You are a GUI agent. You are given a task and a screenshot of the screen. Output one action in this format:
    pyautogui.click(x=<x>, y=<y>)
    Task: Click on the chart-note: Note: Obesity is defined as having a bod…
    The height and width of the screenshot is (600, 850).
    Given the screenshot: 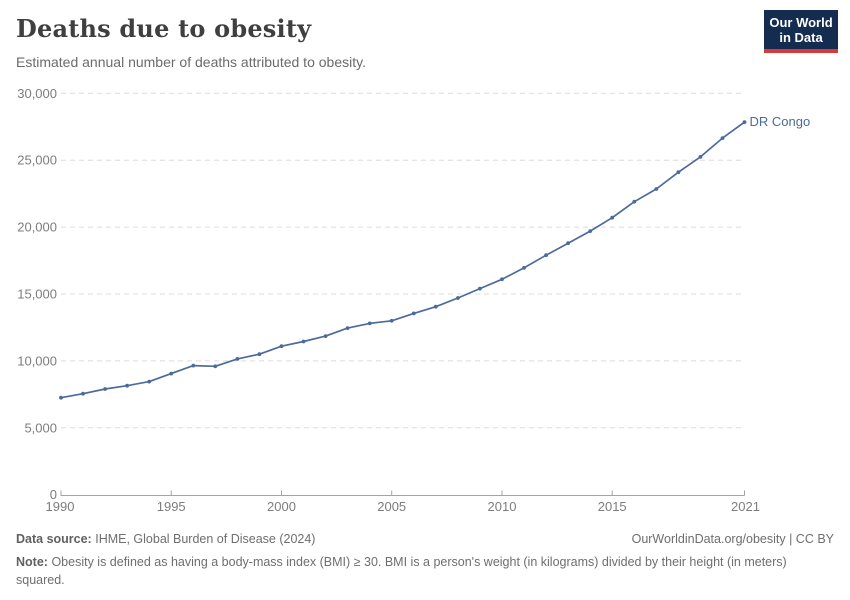 What is the action you would take?
    pyautogui.click(x=425, y=571)
    